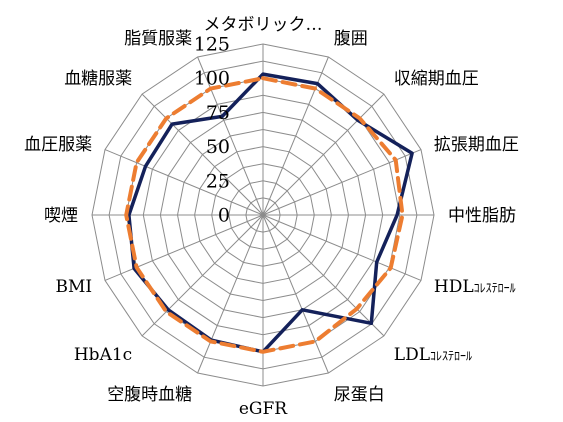 This screenshot has height=422, width=563. Describe the element at coordinates (218, 147) in the screenshot. I see `tick-label: 50` at that location.